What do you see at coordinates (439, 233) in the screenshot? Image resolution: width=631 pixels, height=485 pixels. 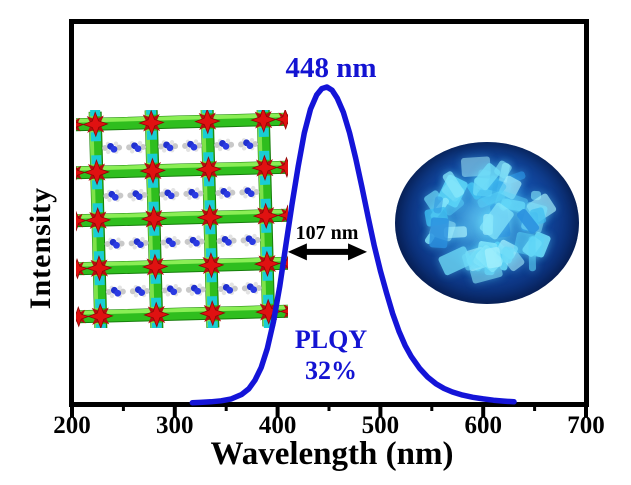 I see `crystal-shard` at bounding box center [439, 233].